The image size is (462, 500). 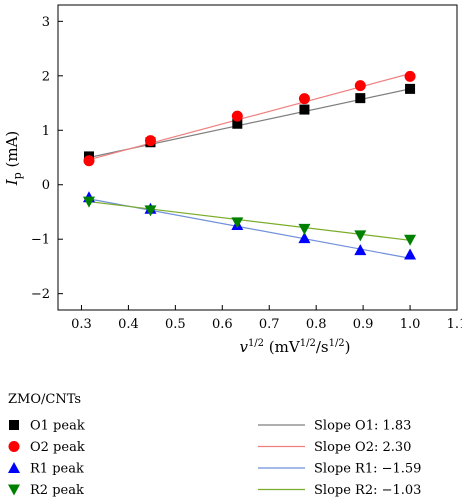 What do you see at coordinates (14, 467) in the screenshot?
I see `legend-marker-r1` at bounding box center [14, 467].